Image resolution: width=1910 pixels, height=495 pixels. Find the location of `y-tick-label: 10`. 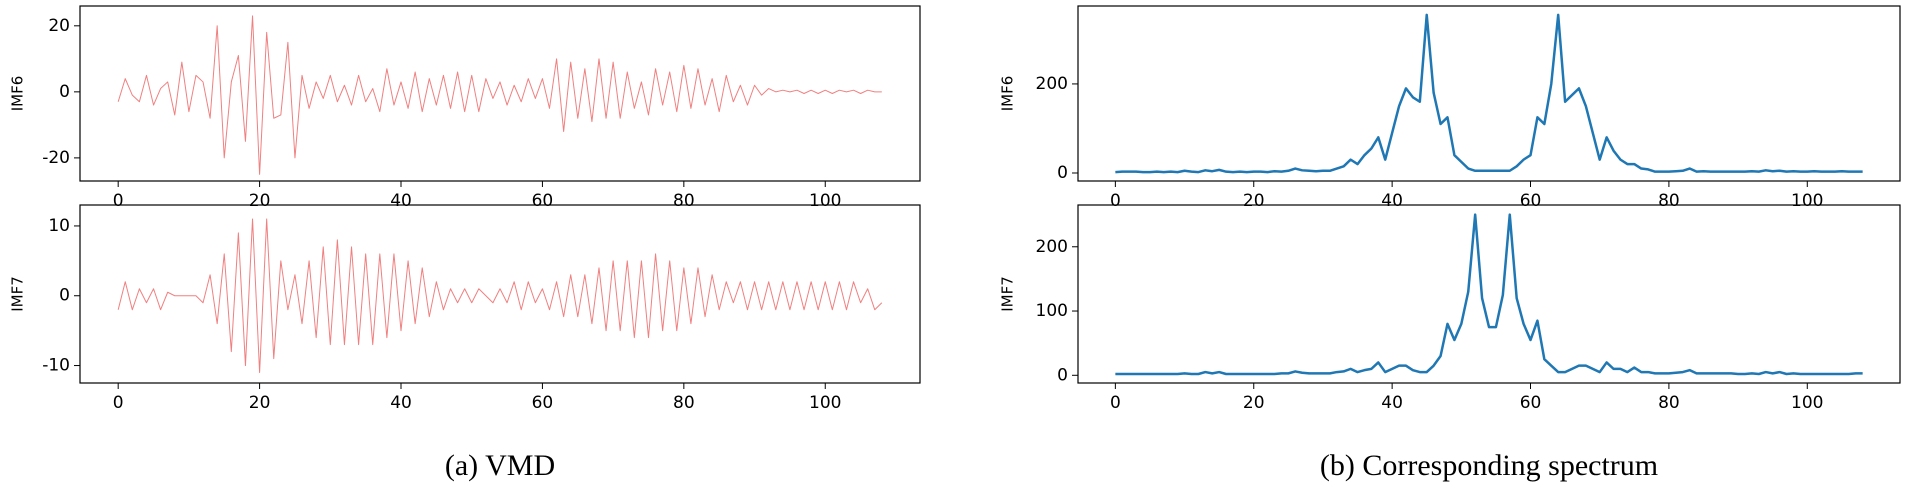

y-tick-label: 10 is located at coordinates (59, 226).